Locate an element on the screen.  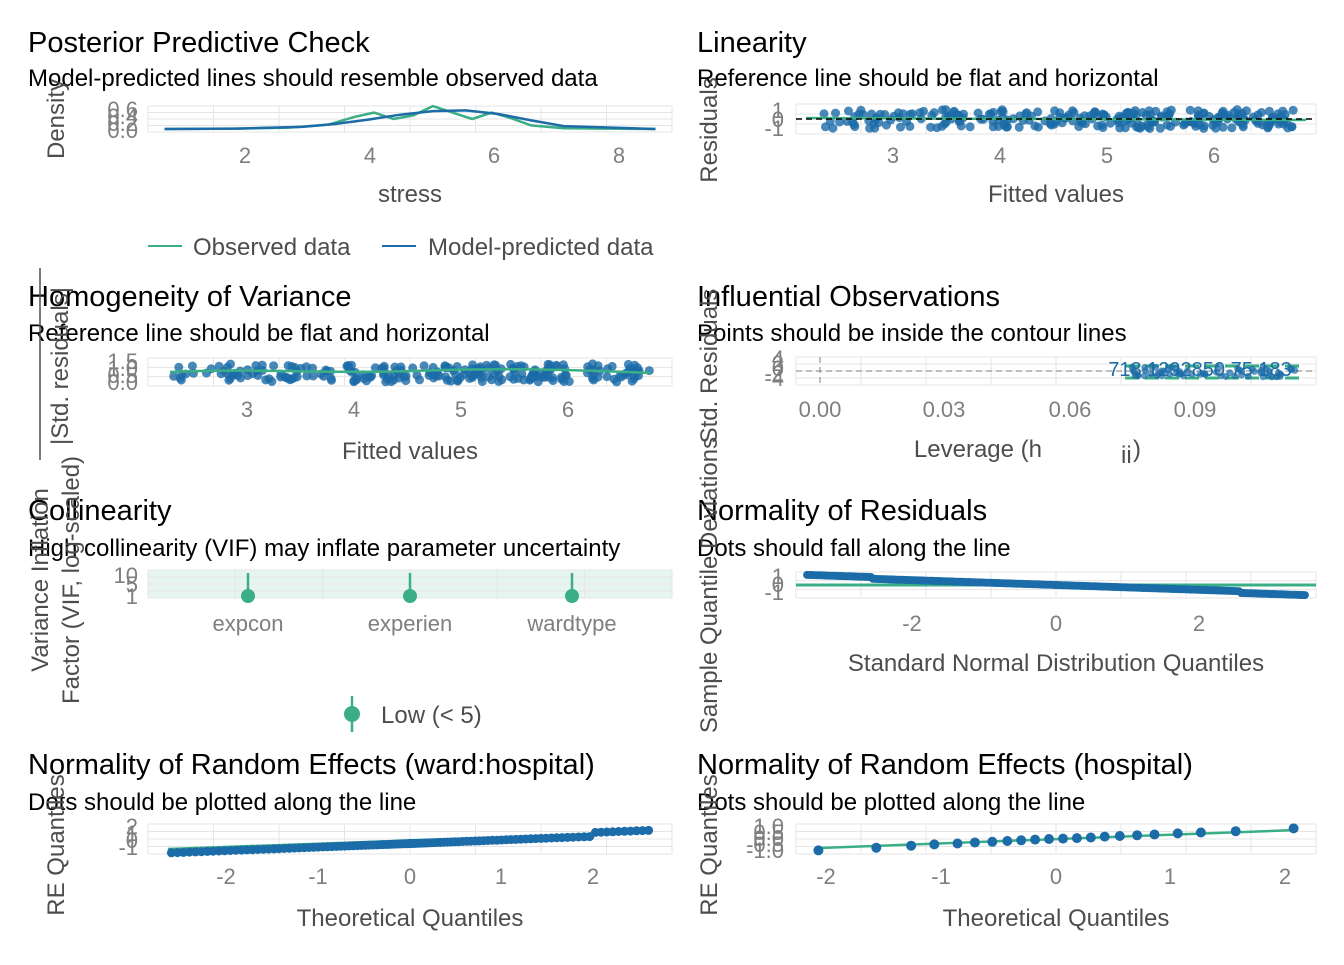
density-lines is located at coordinates (410, 117).